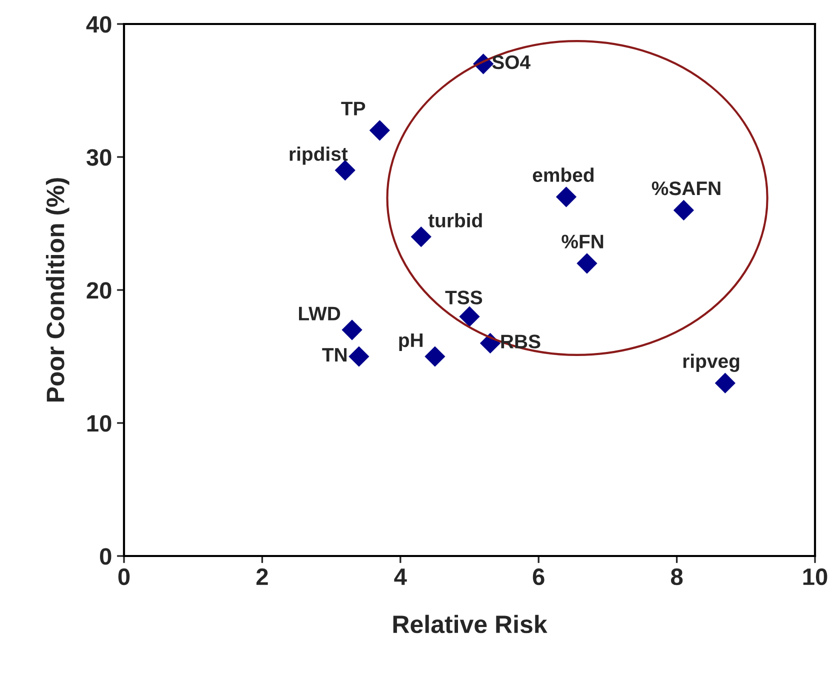 The height and width of the screenshot is (673, 830). I want to click on annotation: ripdist, so click(319, 155).